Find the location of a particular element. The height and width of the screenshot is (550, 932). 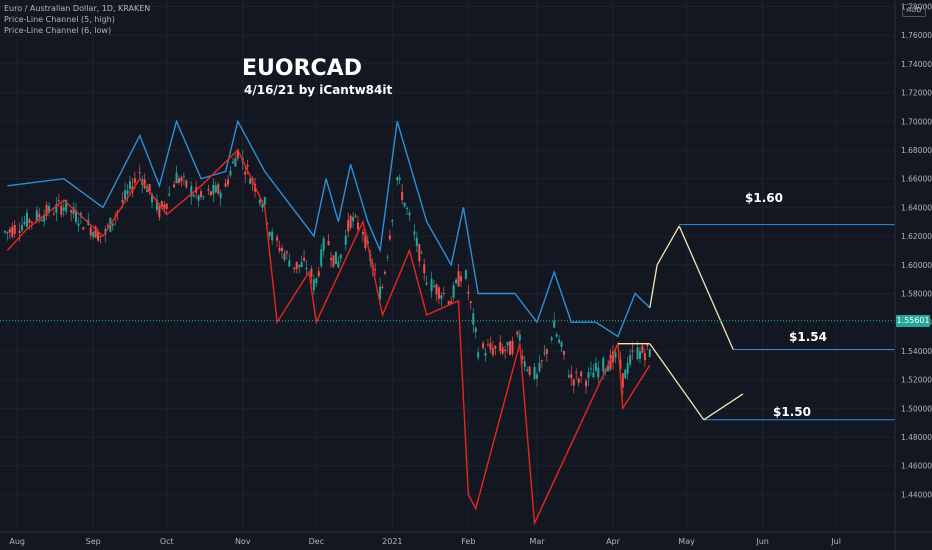

last-price-label: 1.55601 is located at coordinates (913, 321).